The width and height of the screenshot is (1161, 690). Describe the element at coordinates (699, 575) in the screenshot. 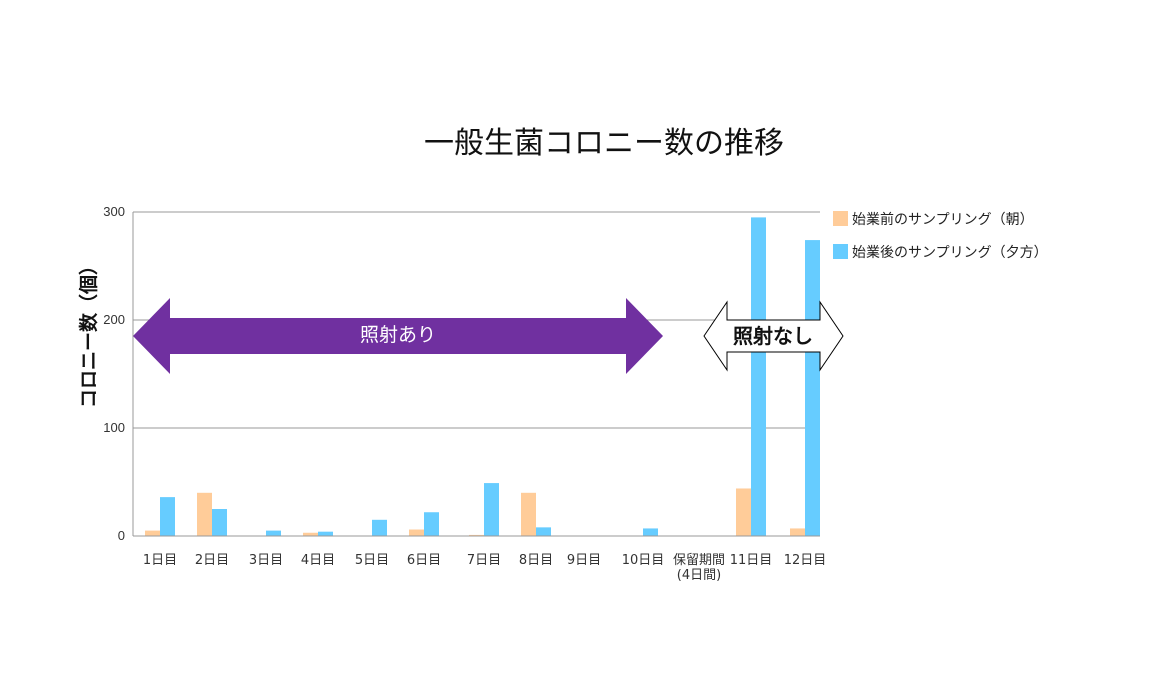

I see `x-tick-label: (4日間)` at that location.